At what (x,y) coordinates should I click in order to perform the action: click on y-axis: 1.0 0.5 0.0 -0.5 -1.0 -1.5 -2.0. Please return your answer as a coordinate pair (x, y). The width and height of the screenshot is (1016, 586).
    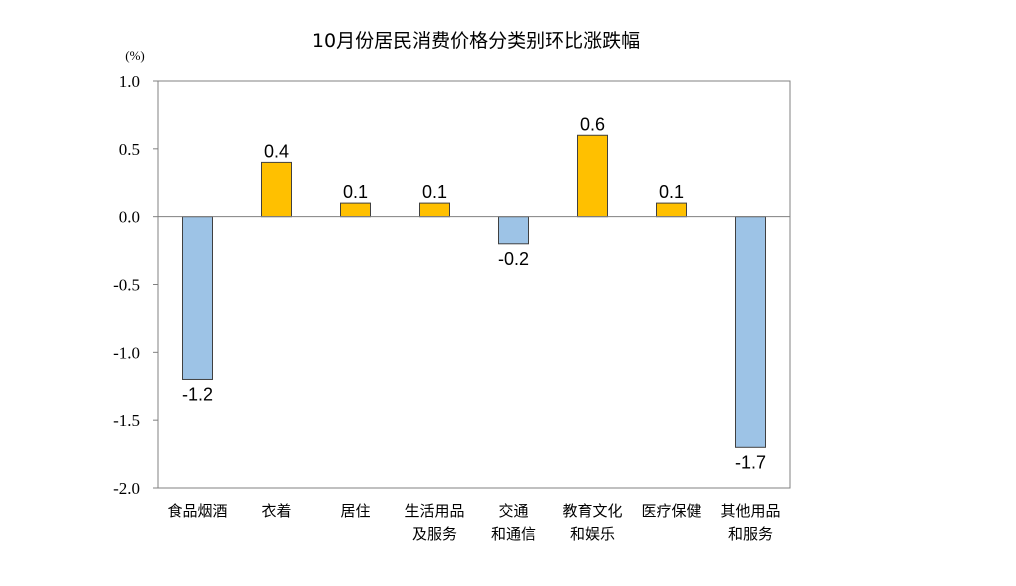
    Looking at the image, I should click on (135, 285).